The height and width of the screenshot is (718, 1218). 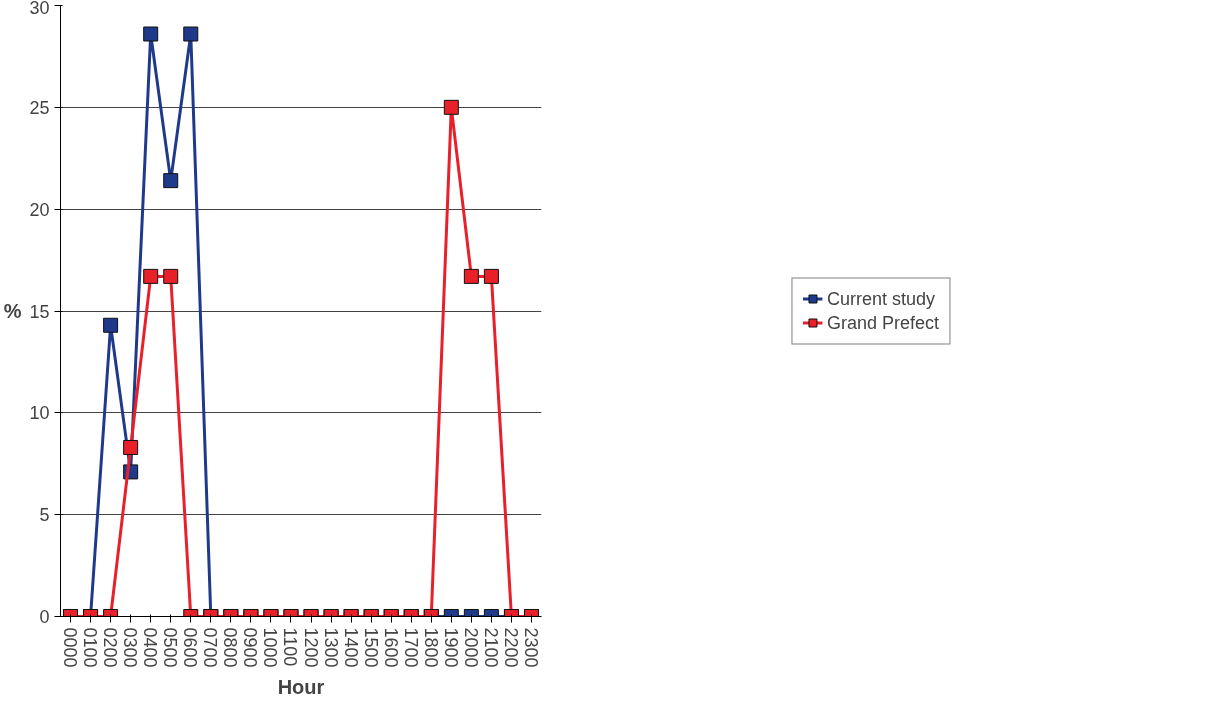 I want to click on x-tick-label: 1700, so click(x=410, y=647).